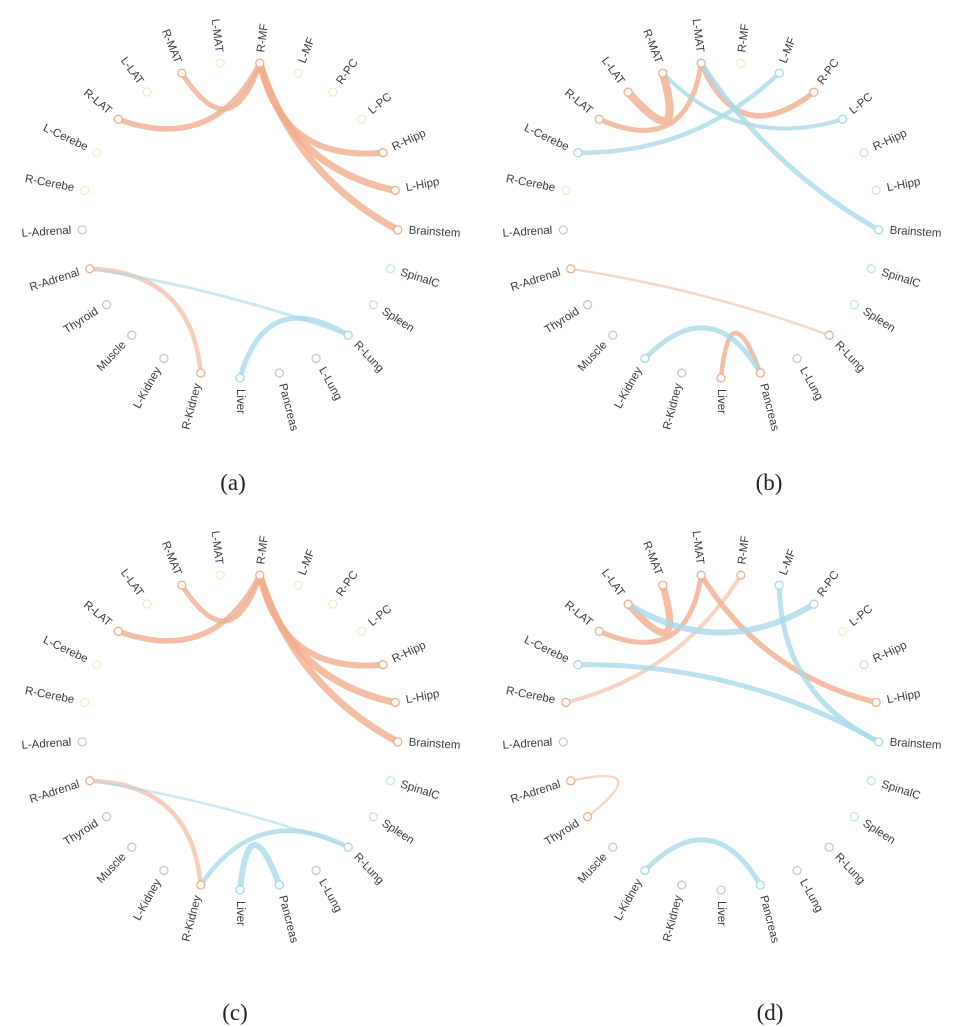  What do you see at coordinates (201, 373) in the screenshot?
I see `node-R-Kidney` at bounding box center [201, 373].